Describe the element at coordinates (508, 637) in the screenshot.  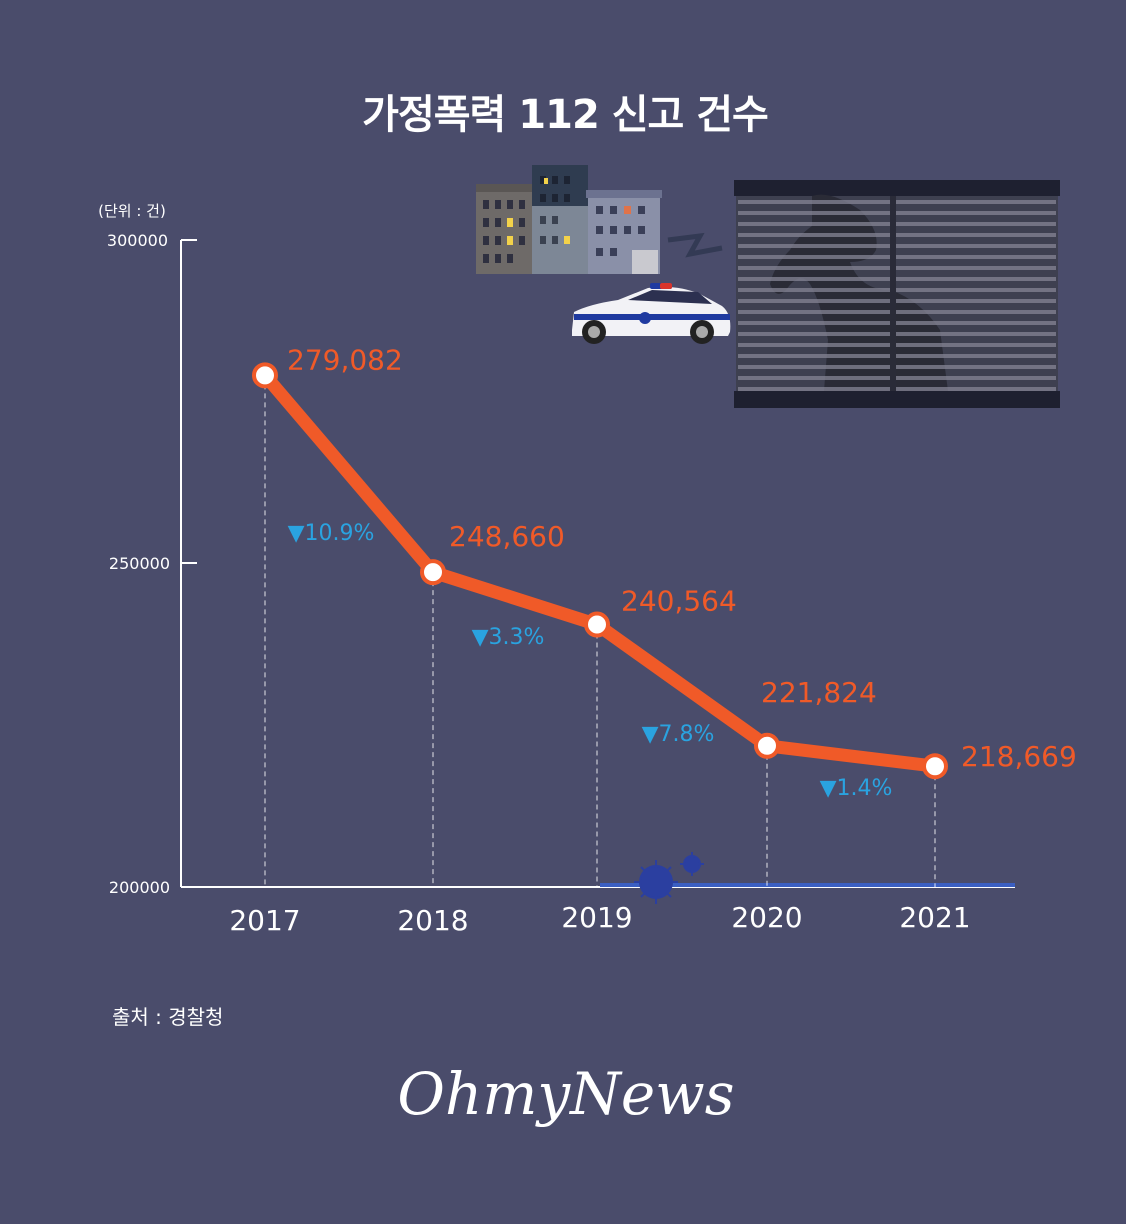
I see `change-label: ▼3.3%` at that location.